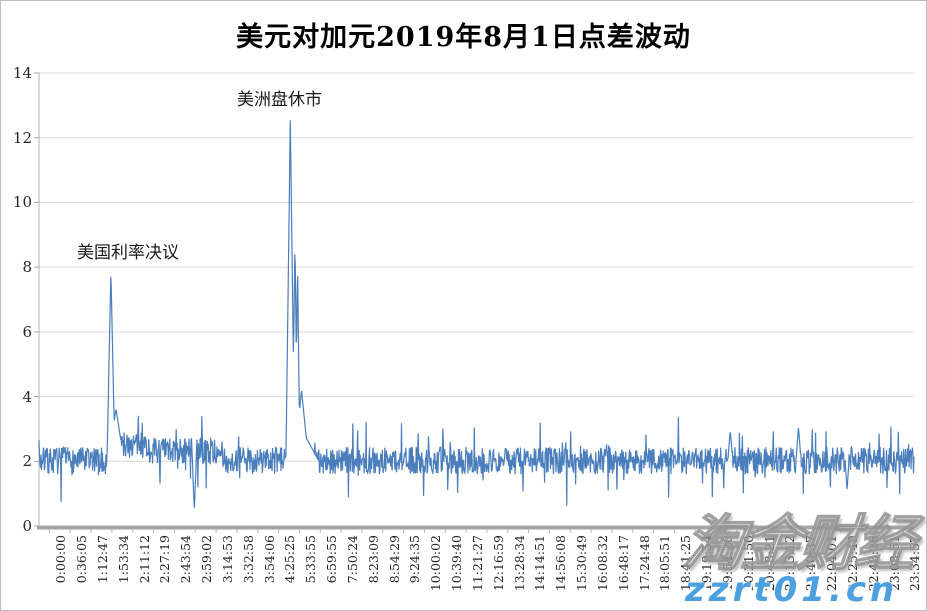 Image resolution: width=927 pixels, height=611 pixels. I want to click on x-tick-label: 15:30:49, so click(582, 563).